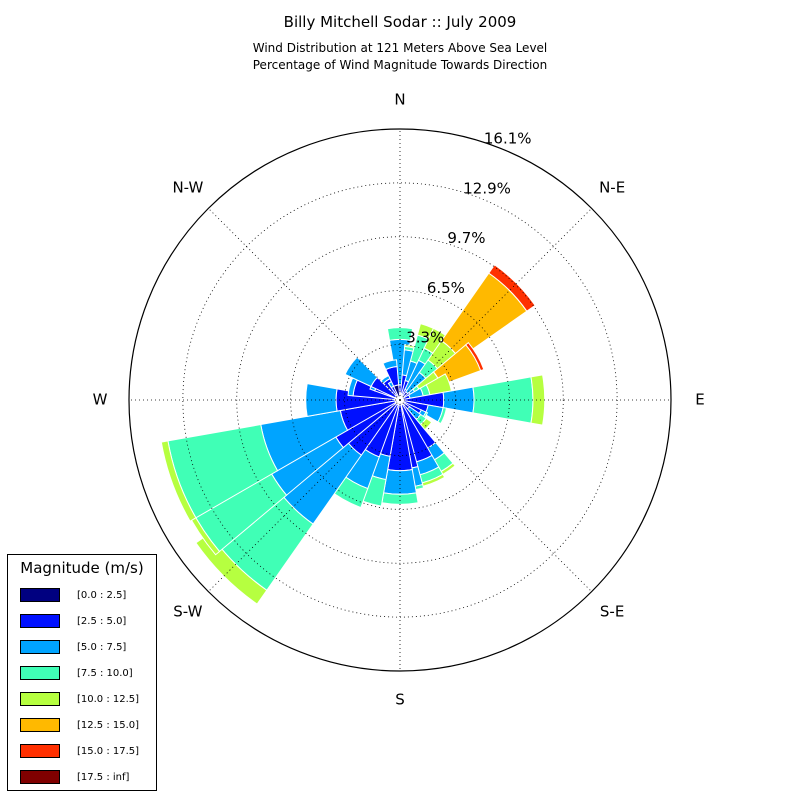 This screenshot has height=800, width=800. Describe the element at coordinates (399, 100) in the screenshot. I see `direction-label: N` at that location.